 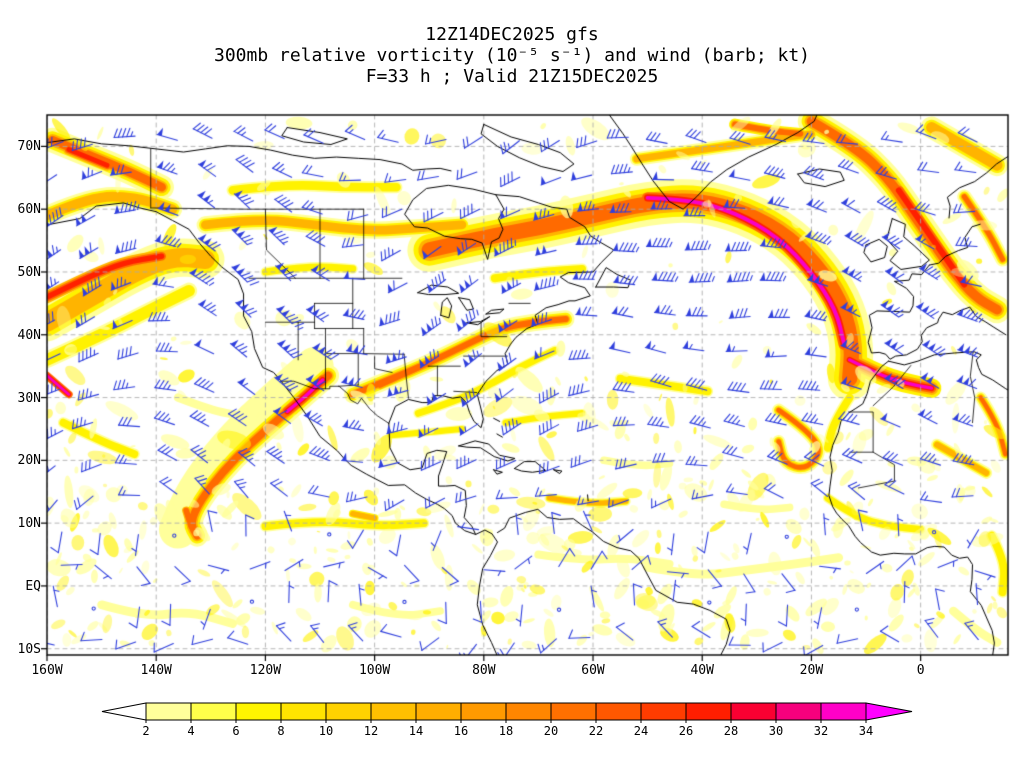 I want to click on colorbar-tick-label: 12, so click(x=371, y=731).